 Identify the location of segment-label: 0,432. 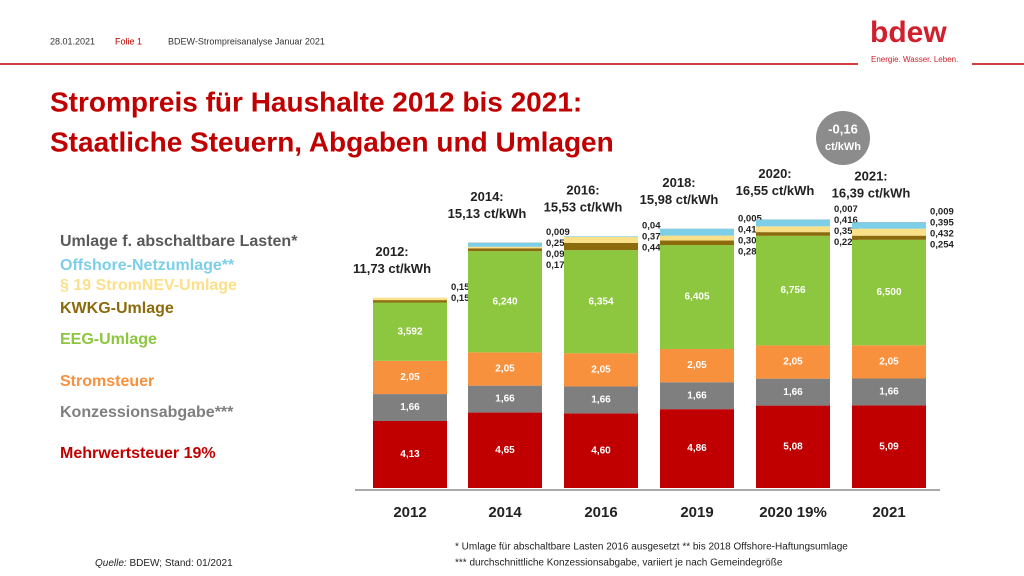
(942, 234).